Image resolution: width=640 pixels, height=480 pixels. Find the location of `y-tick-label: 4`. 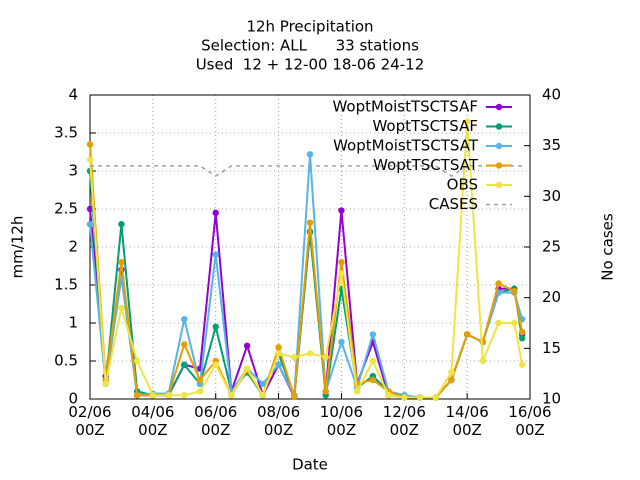

y-tick-label: 4 is located at coordinates (73, 95).